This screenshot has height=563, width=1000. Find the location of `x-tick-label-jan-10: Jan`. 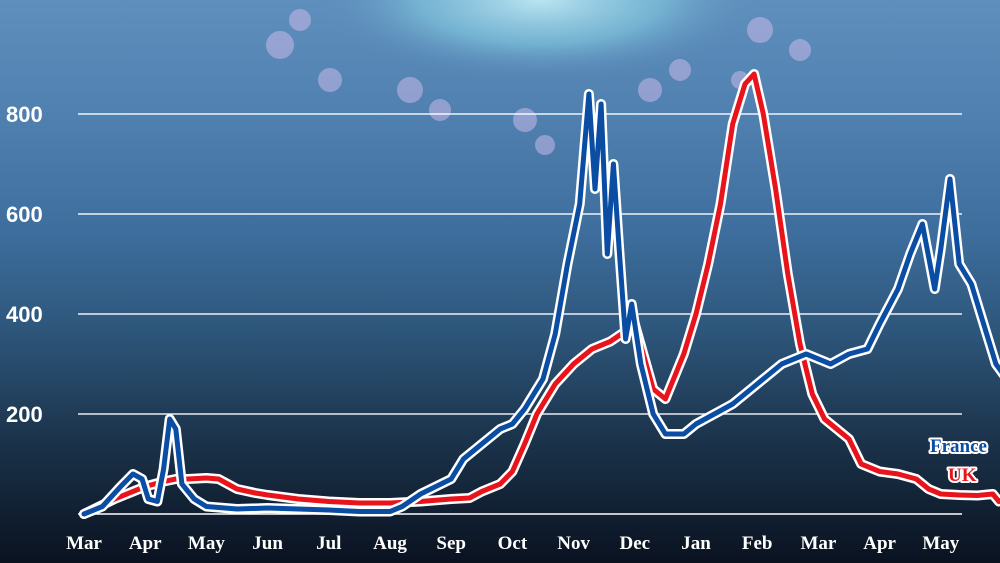

x-tick-label-jan-10: Jan is located at coordinates (696, 543).